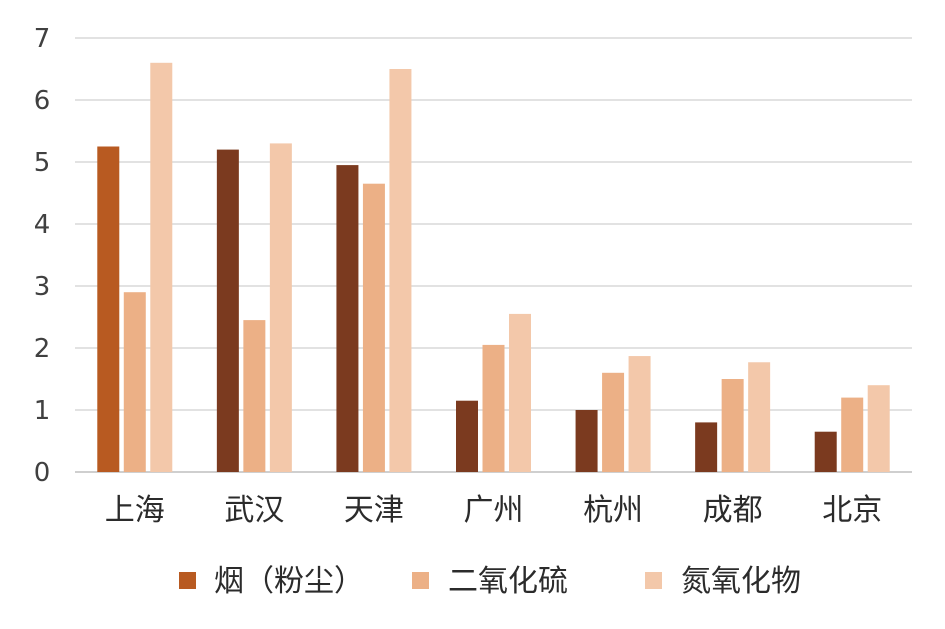 This screenshot has width=945, height=629. Describe the element at coordinates (852, 510) in the screenshot. I see `x-category-label: 北京` at that location.